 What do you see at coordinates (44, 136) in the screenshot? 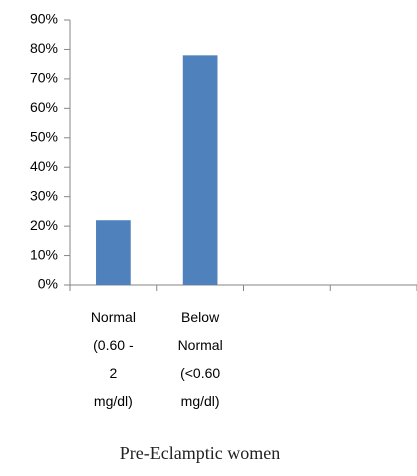
I see `y-tick-label: 50%` at bounding box center [44, 136].